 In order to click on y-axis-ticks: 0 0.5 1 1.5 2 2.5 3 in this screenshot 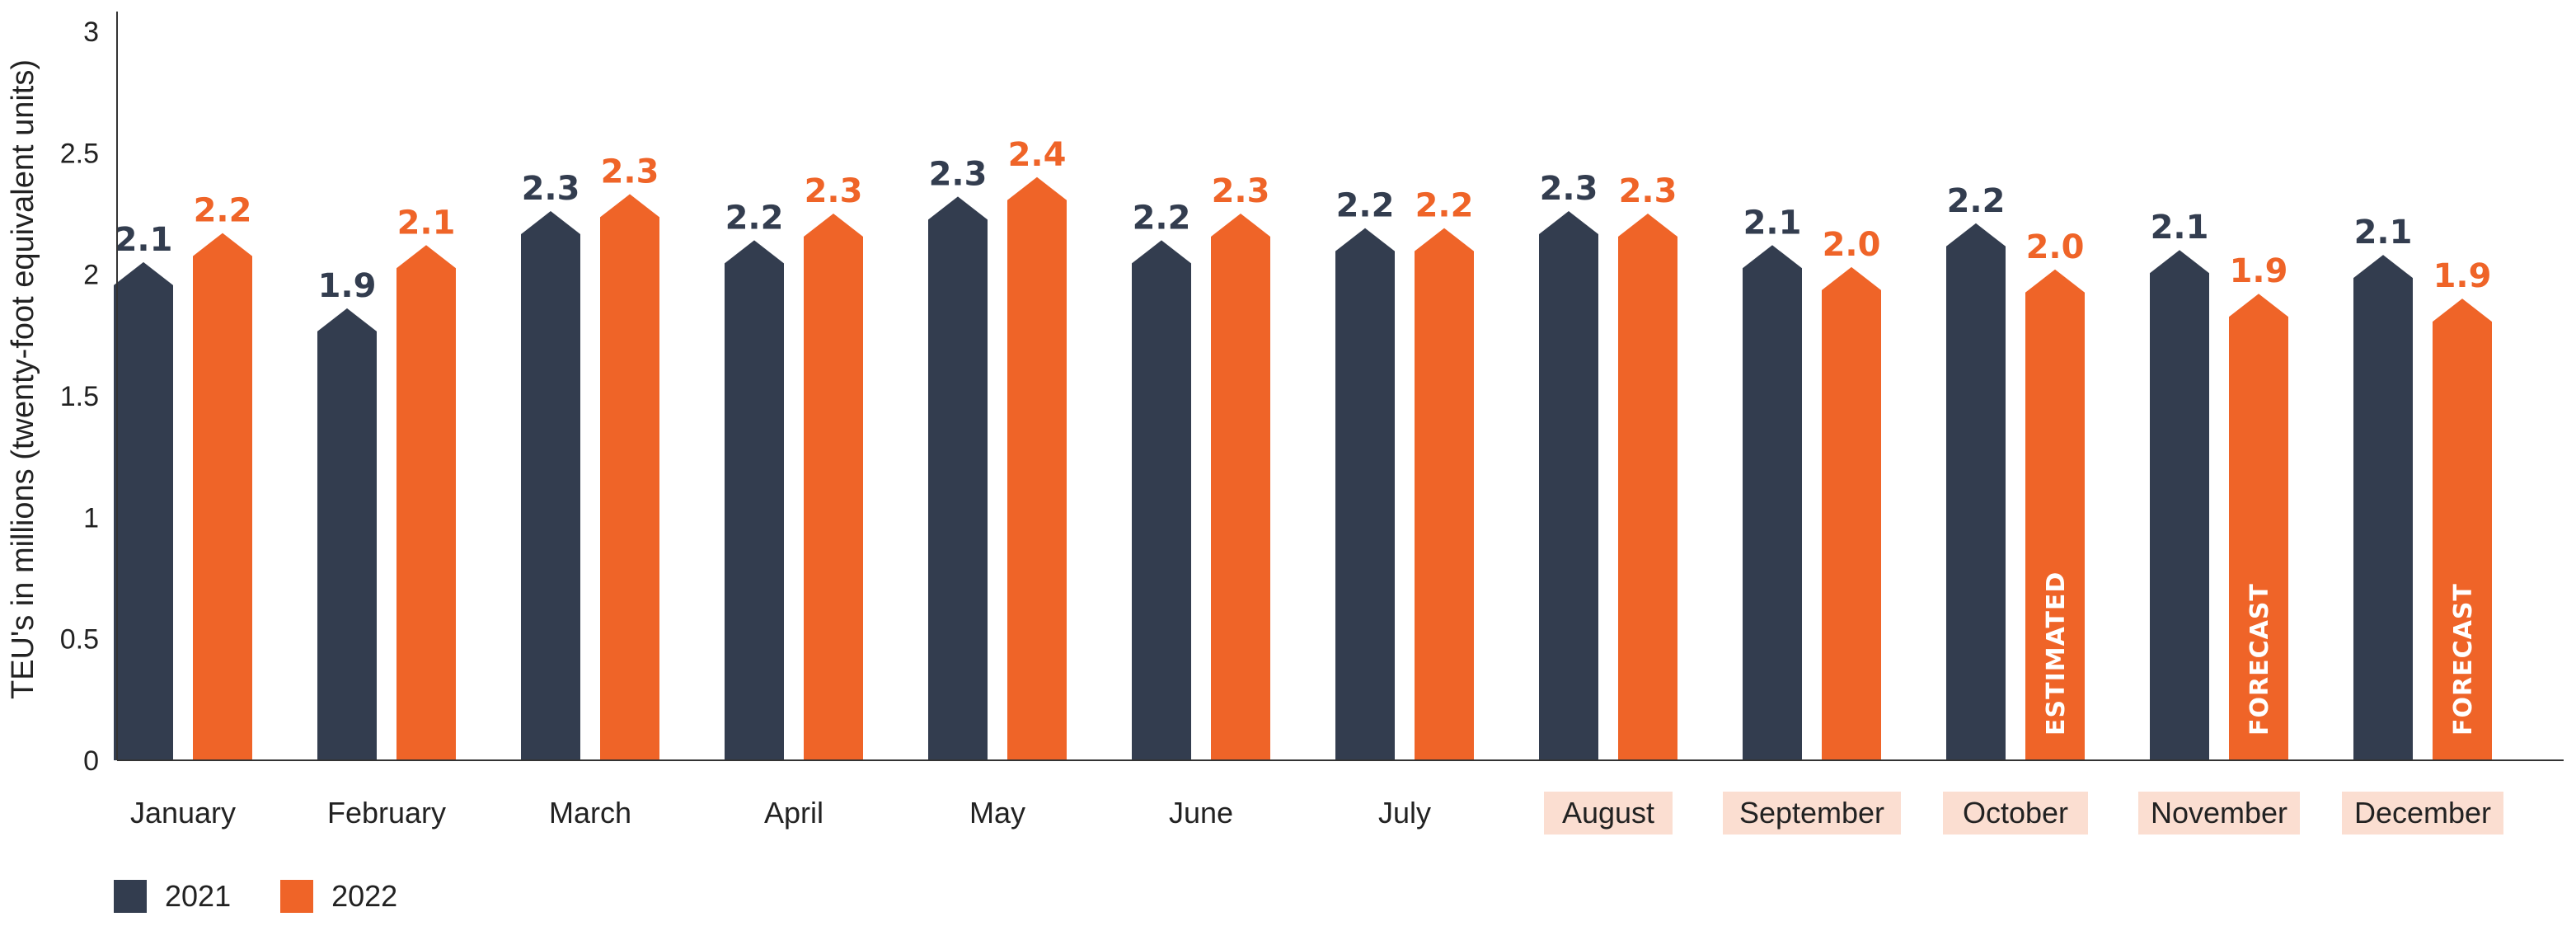, I will do `click(79, 396)`.